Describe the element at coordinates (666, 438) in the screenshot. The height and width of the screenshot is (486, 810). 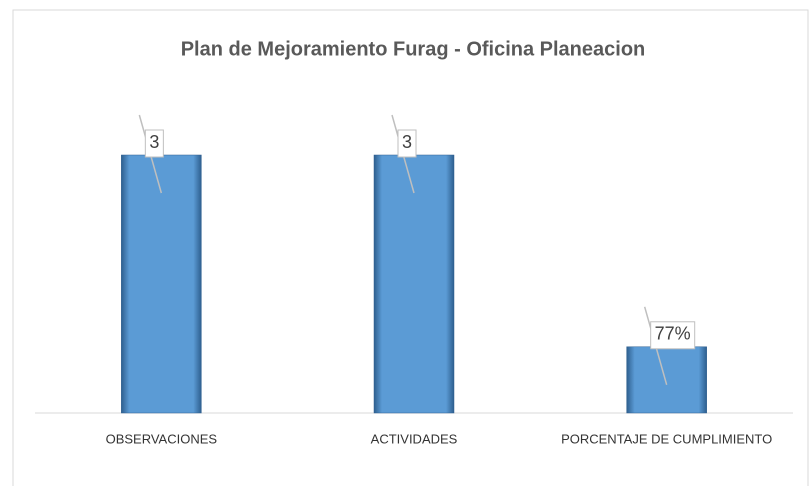
I see `x-tick-label: PORCENTAJE DE CUMPLIMIENTO` at that location.